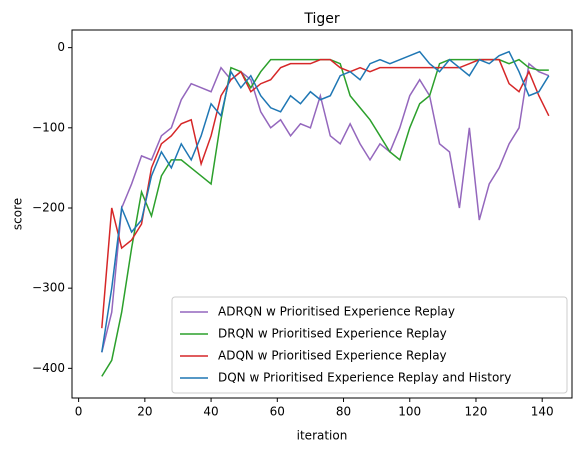 This screenshot has height=453, width=583. What do you see at coordinates (277, 412) in the screenshot?
I see `x-tick-label: 60` at bounding box center [277, 412].